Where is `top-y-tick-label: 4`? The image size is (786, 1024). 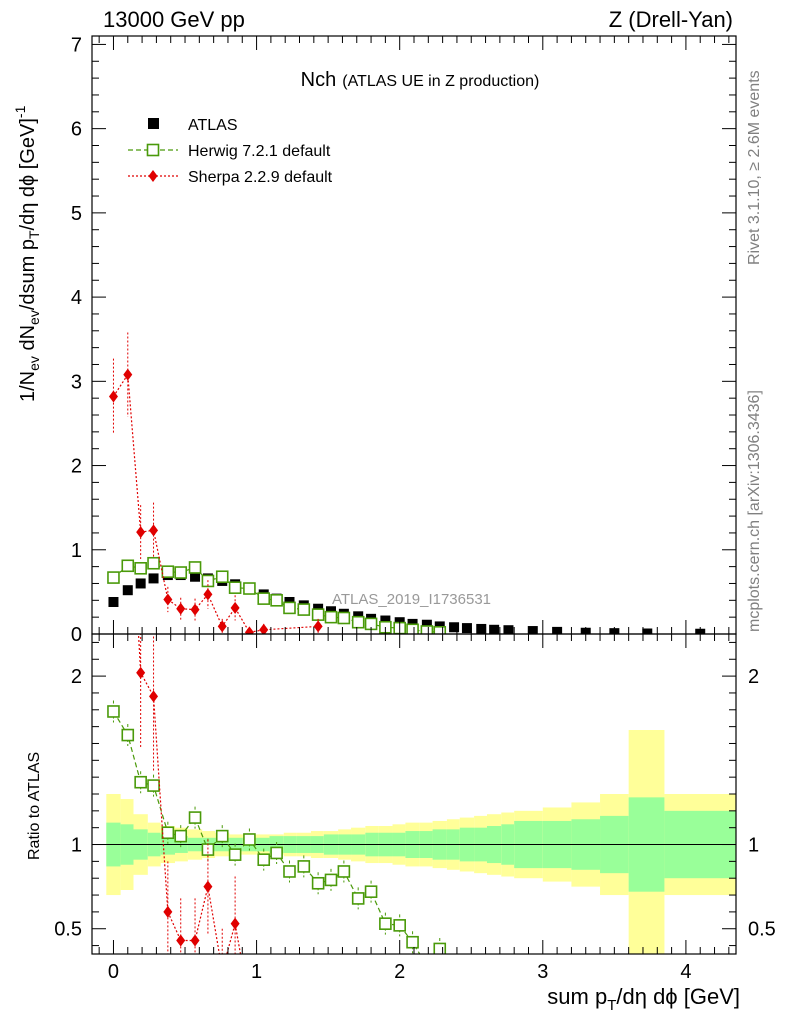
top-y-tick-label: 4 is located at coordinates (76, 298).